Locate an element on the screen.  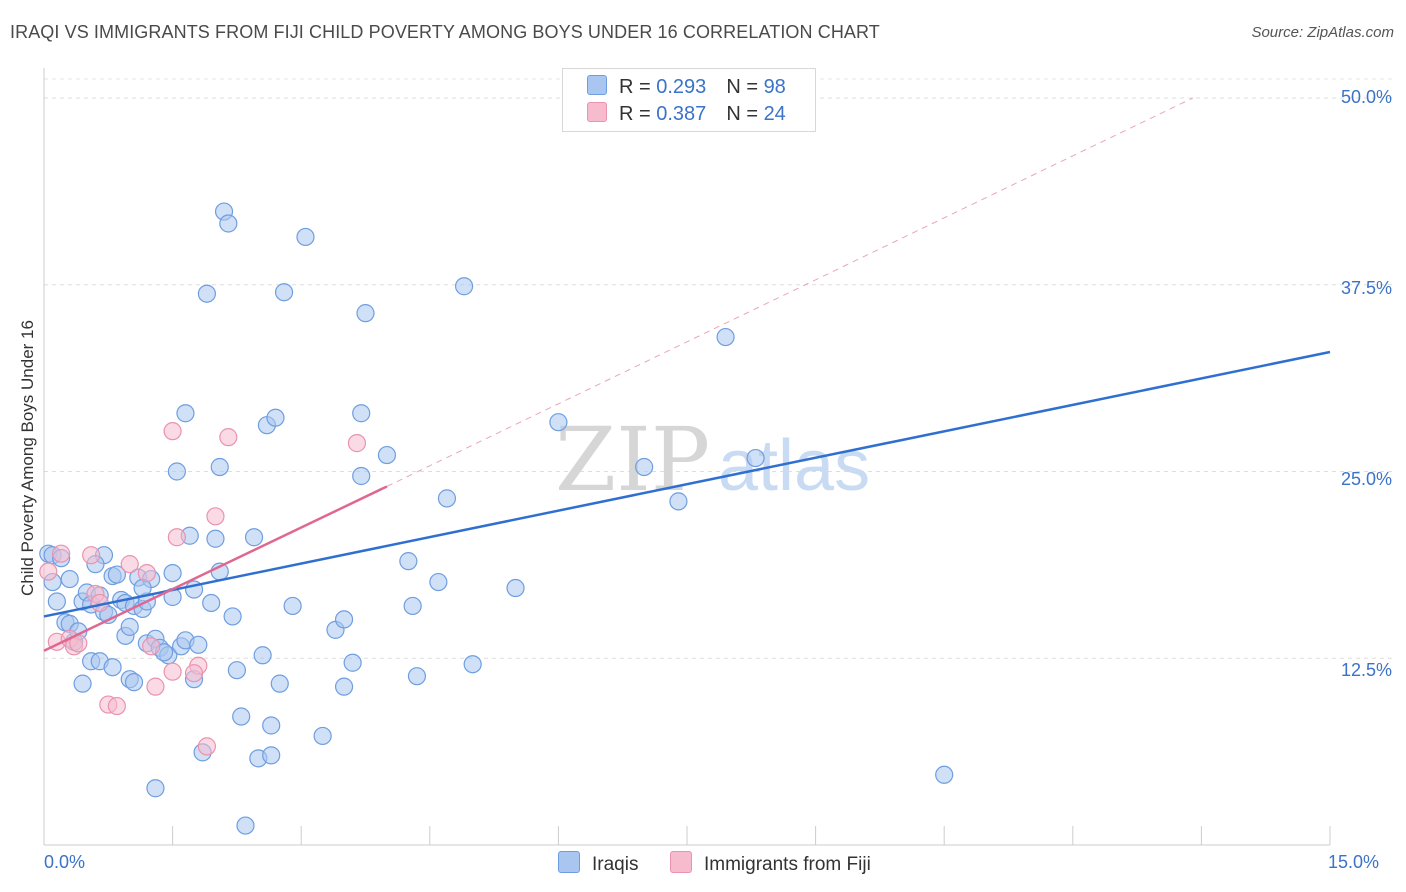
legend-n-value: 24 is located at coordinates (774, 114).